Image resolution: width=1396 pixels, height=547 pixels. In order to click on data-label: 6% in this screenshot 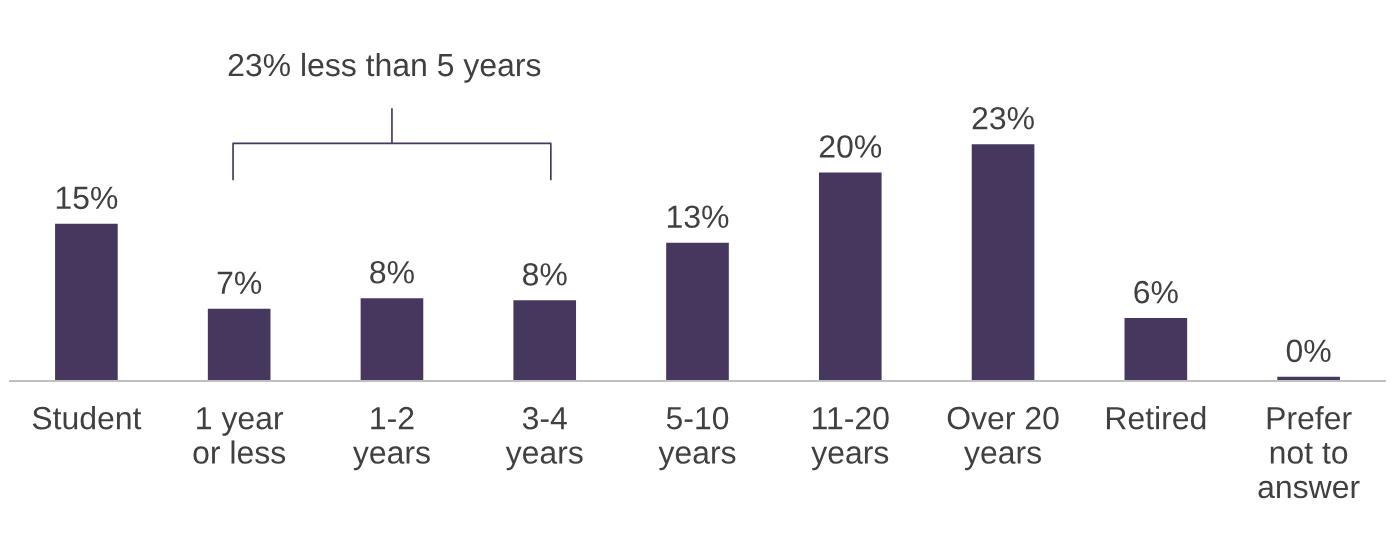, I will do `click(1156, 292)`.